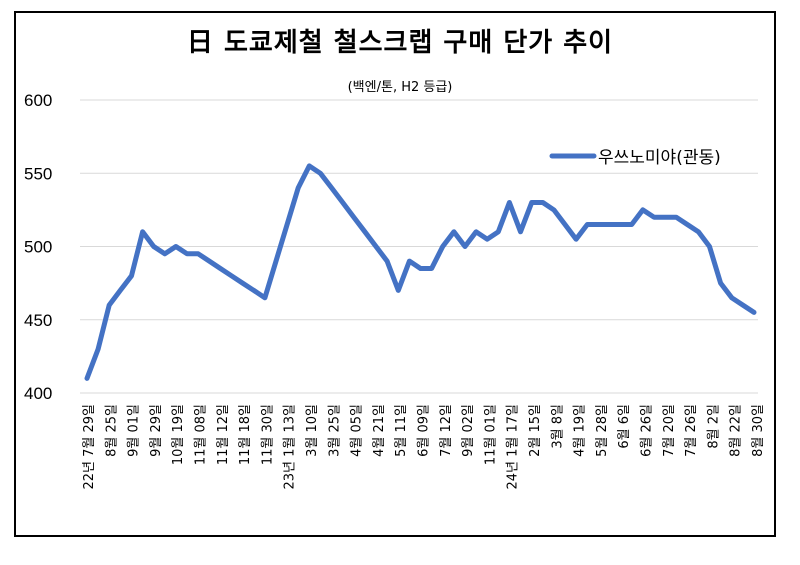 Image resolution: width=800 pixels, height=565 pixels. Describe the element at coordinates (758, 430) in the screenshot. I see `x-tick-label: 8월 30일` at that location.